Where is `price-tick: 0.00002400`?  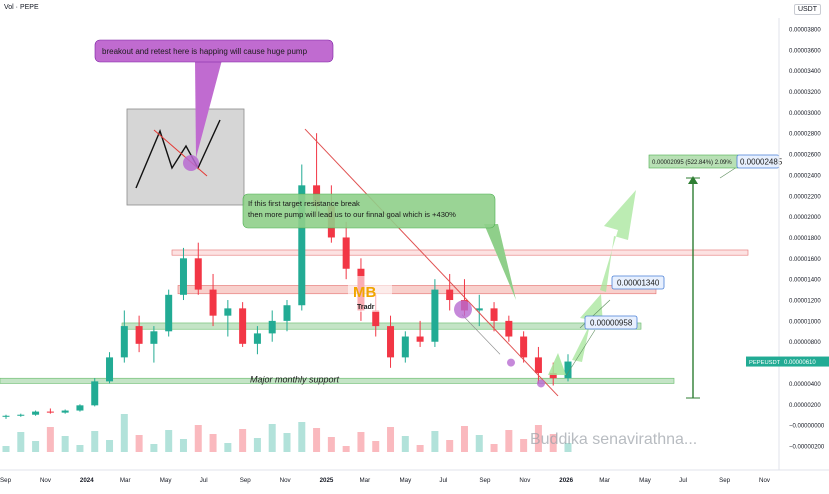
price-tick: 0.00002400 is located at coordinates (805, 176).